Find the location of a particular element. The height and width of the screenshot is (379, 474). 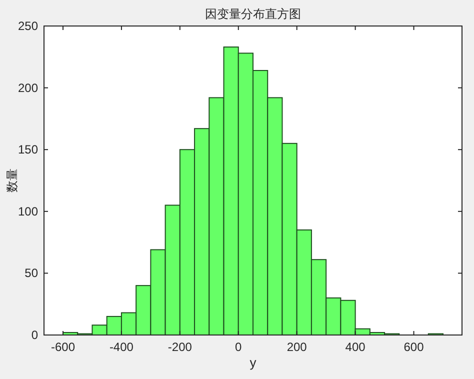

chart-title: 因变量分布直方图 is located at coordinates (253, 14).